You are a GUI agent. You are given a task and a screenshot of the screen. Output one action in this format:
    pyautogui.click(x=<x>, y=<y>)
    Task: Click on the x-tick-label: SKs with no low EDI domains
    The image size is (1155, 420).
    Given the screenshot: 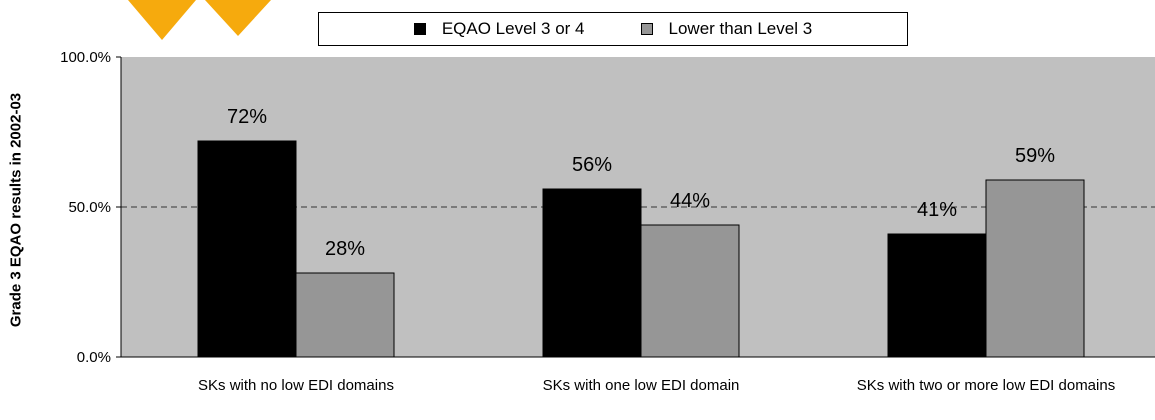 What is the action you would take?
    pyautogui.click(x=296, y=385)
    